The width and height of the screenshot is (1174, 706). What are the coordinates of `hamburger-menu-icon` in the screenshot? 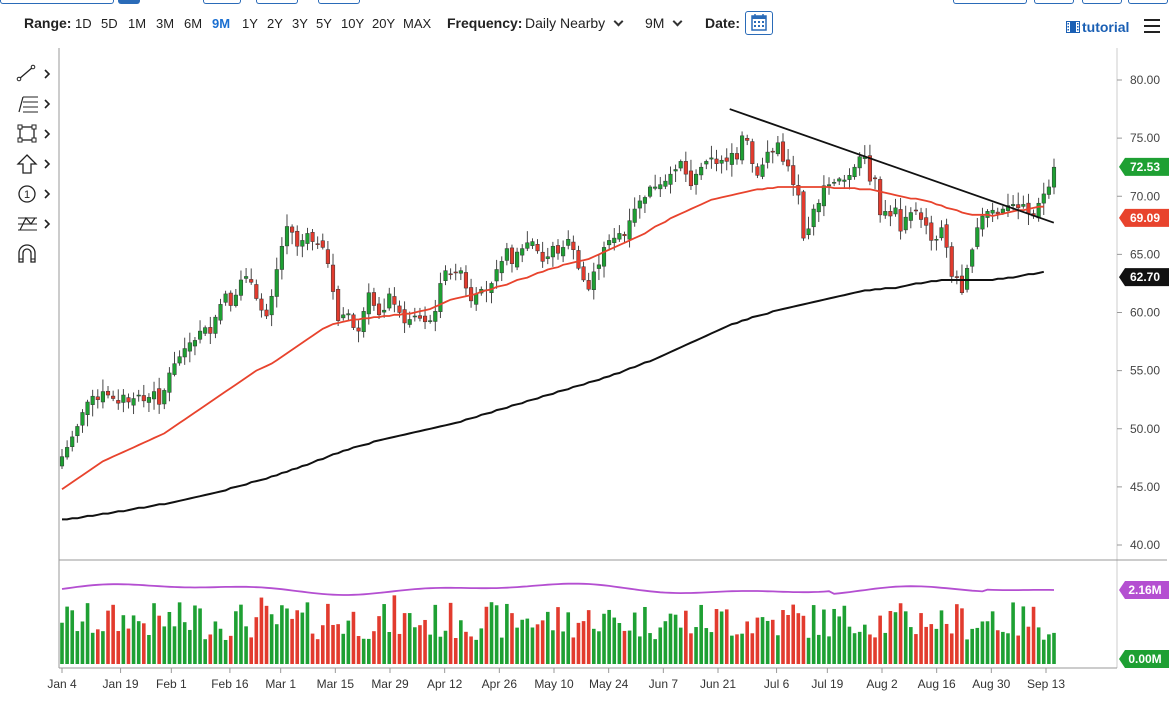 It's located at (1152, 26).